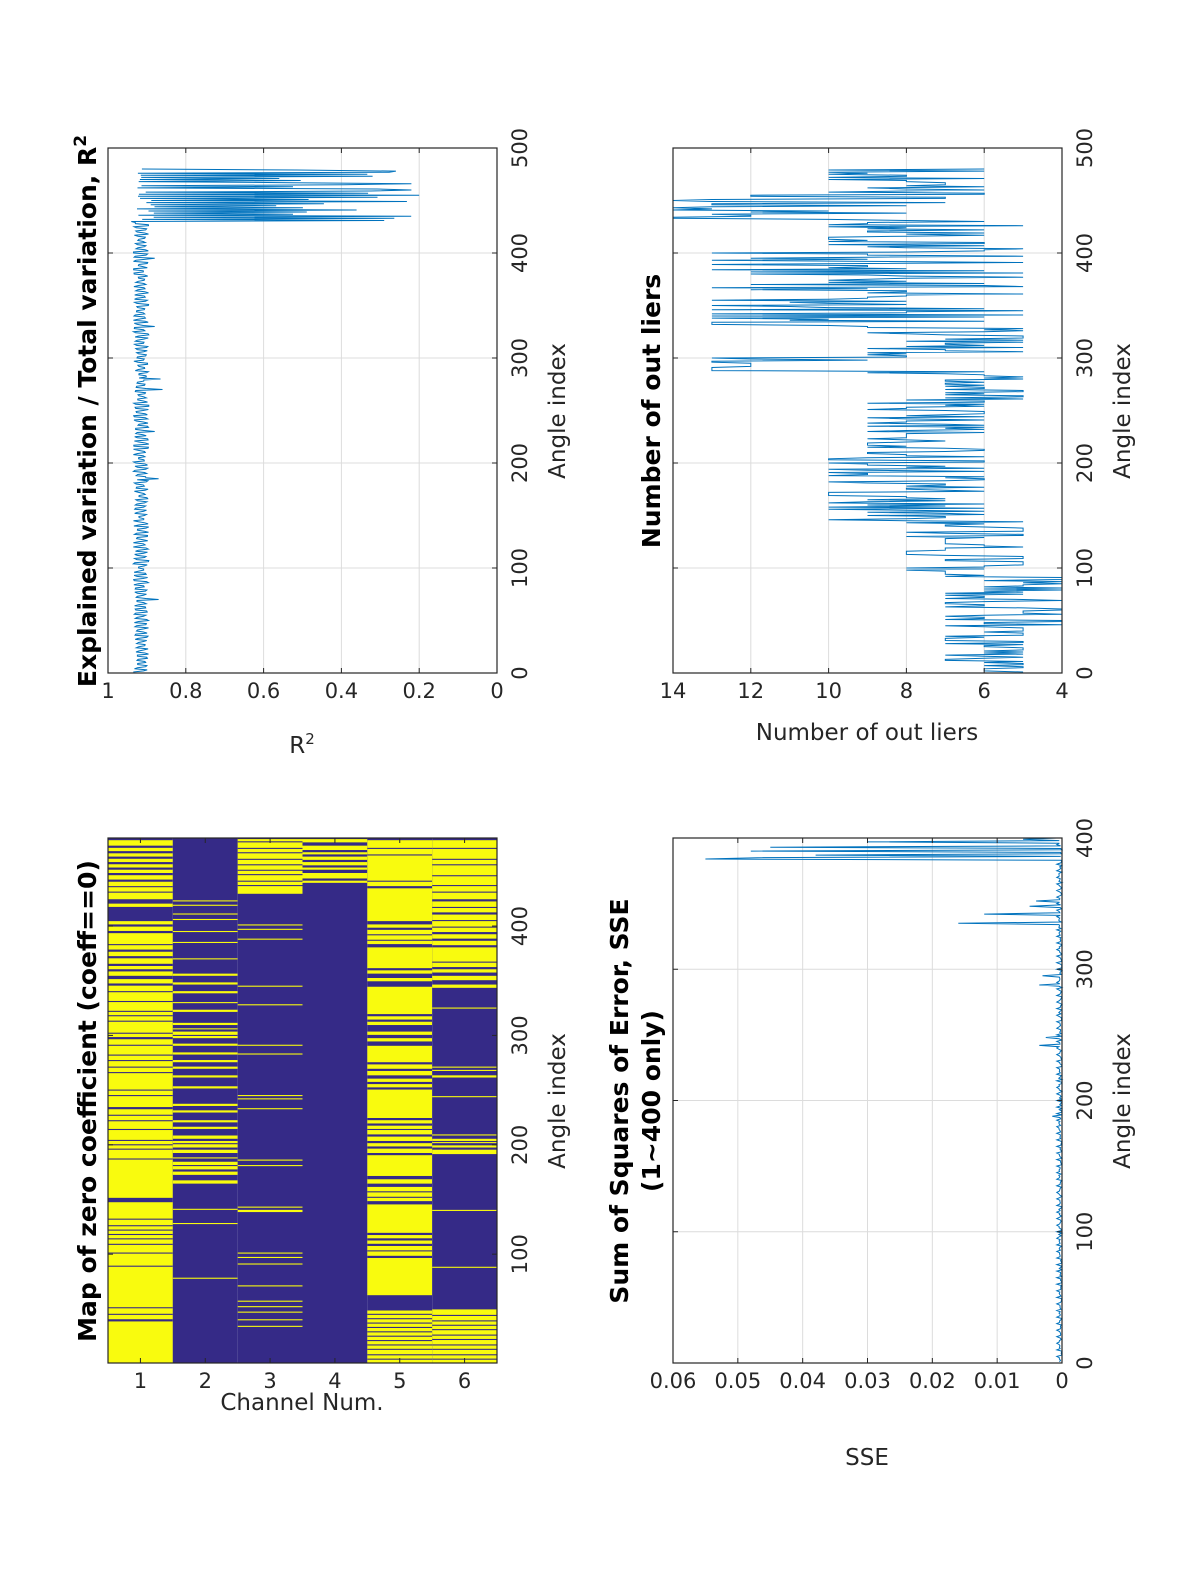  What do you see at coordinates (1085, 253) in the screenshot?
I see `x-tick-label: 400` at bounding box center [1085, 253].